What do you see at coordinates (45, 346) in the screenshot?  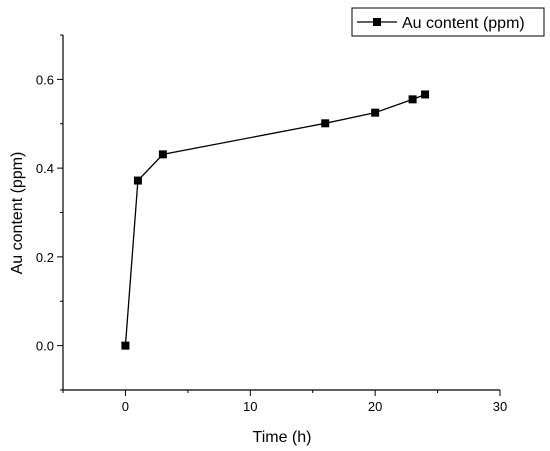 I see `y-tick-label: 0.0` at bounding box center [45, 346].